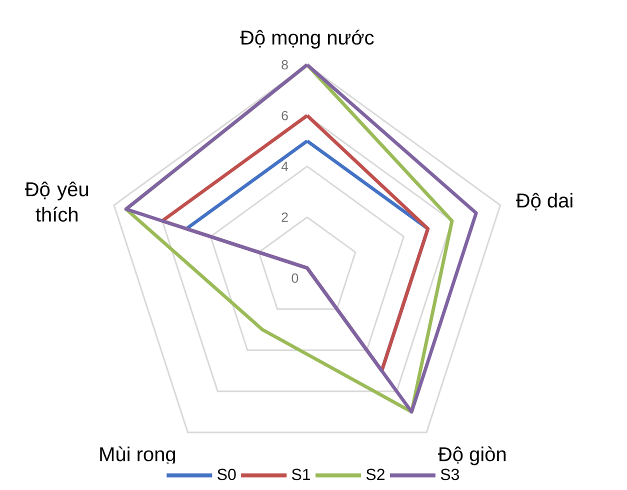  What do you see at coordinates (285, 65) in the screenshot?
I see `y-tick-label: 8` at bounding box center [285, 65].